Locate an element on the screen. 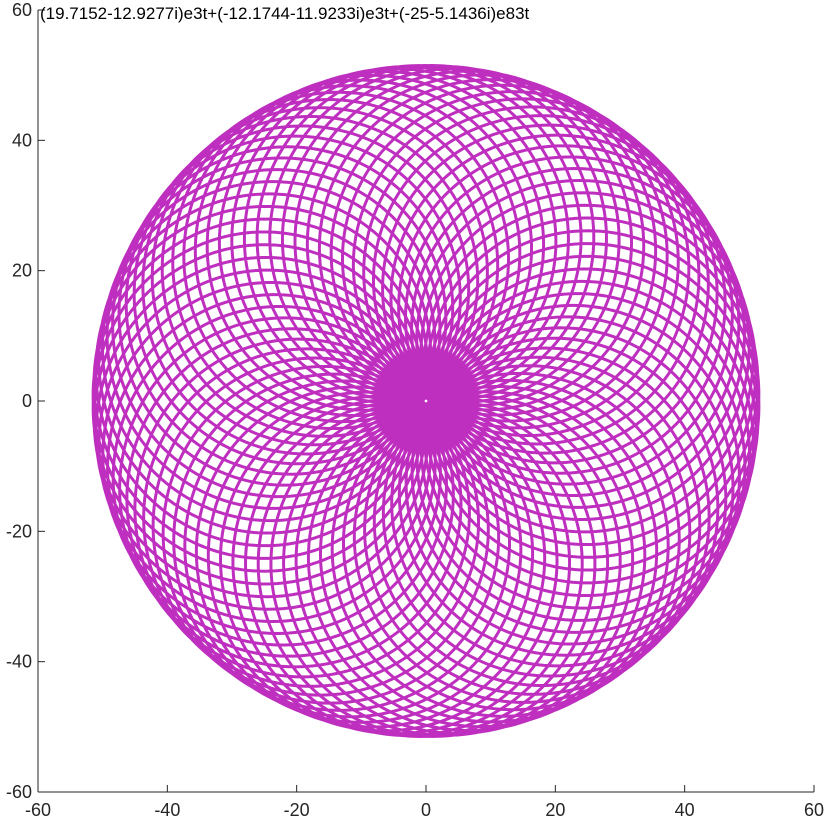 The height and width of the screenshot is (822, 828). y-tick-label: -40 is located at coordinates (19, 662).